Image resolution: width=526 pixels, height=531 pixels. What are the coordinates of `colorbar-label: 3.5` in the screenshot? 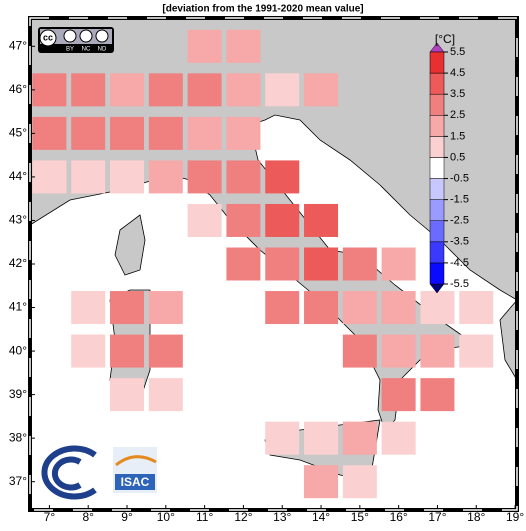 It's located at (457, 94).